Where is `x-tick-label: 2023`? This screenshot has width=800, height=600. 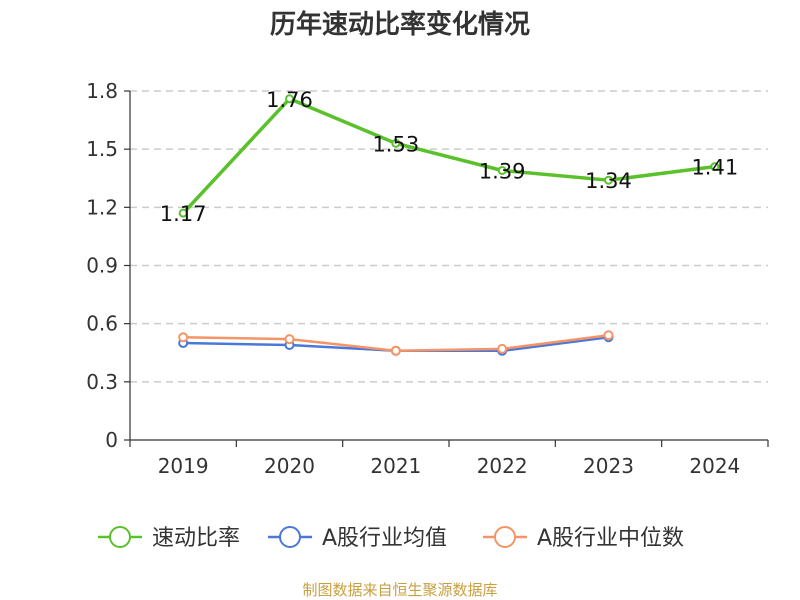 x-tick-label: 2023 is located at coordinates (608, 466).